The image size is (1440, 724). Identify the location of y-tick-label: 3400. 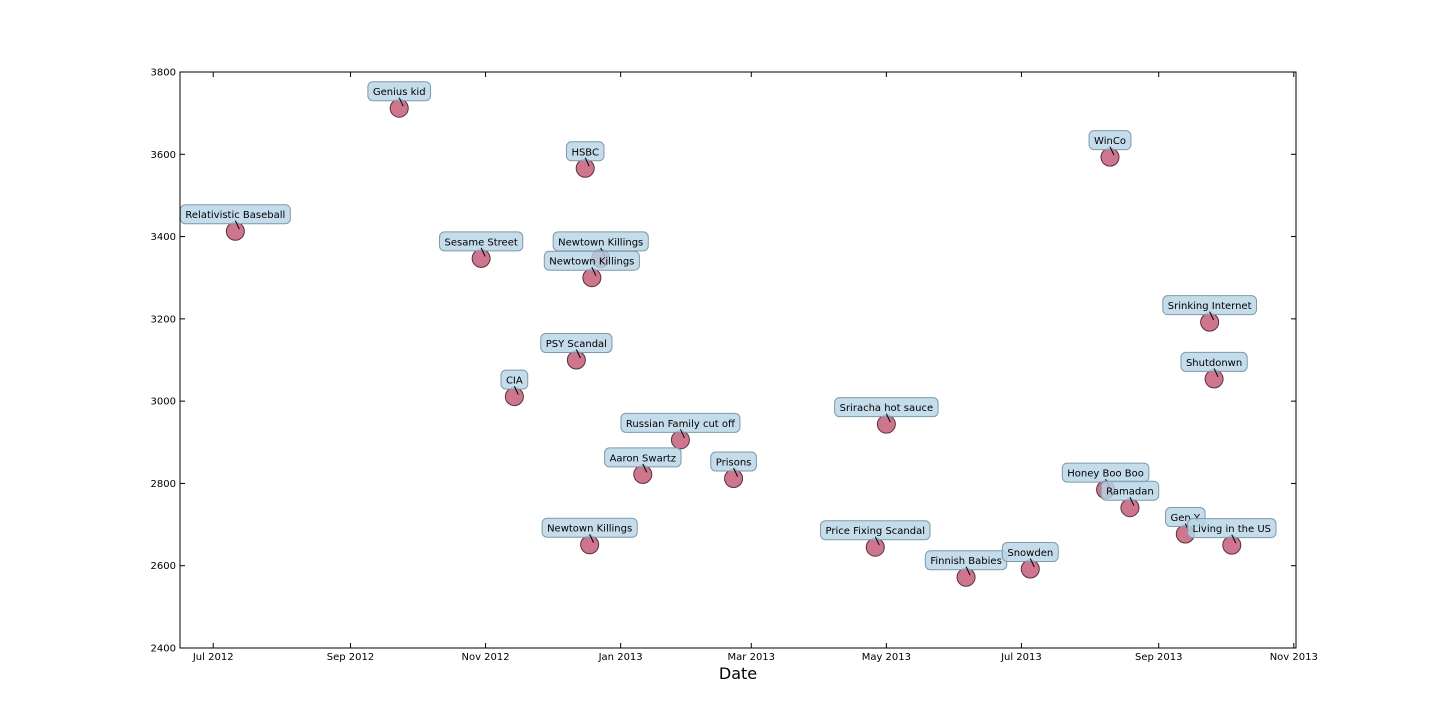
(163, 237).